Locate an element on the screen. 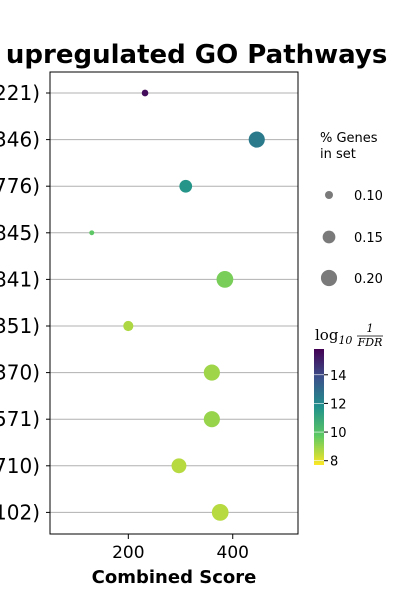 This screenshot has height=600, width=400. y-tick-label: (GO:0010845) is located at coordinates (20, 233).